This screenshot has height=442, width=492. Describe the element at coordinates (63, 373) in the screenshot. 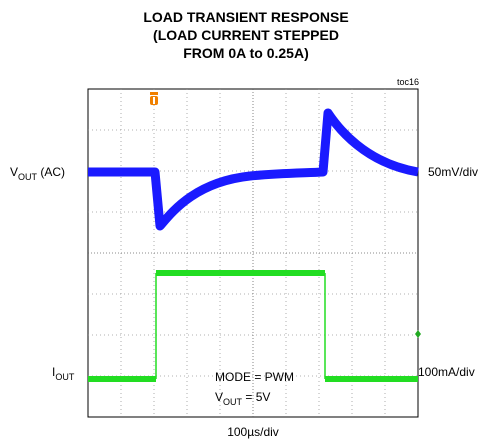

I see `channel-label: IOUT` at that location.